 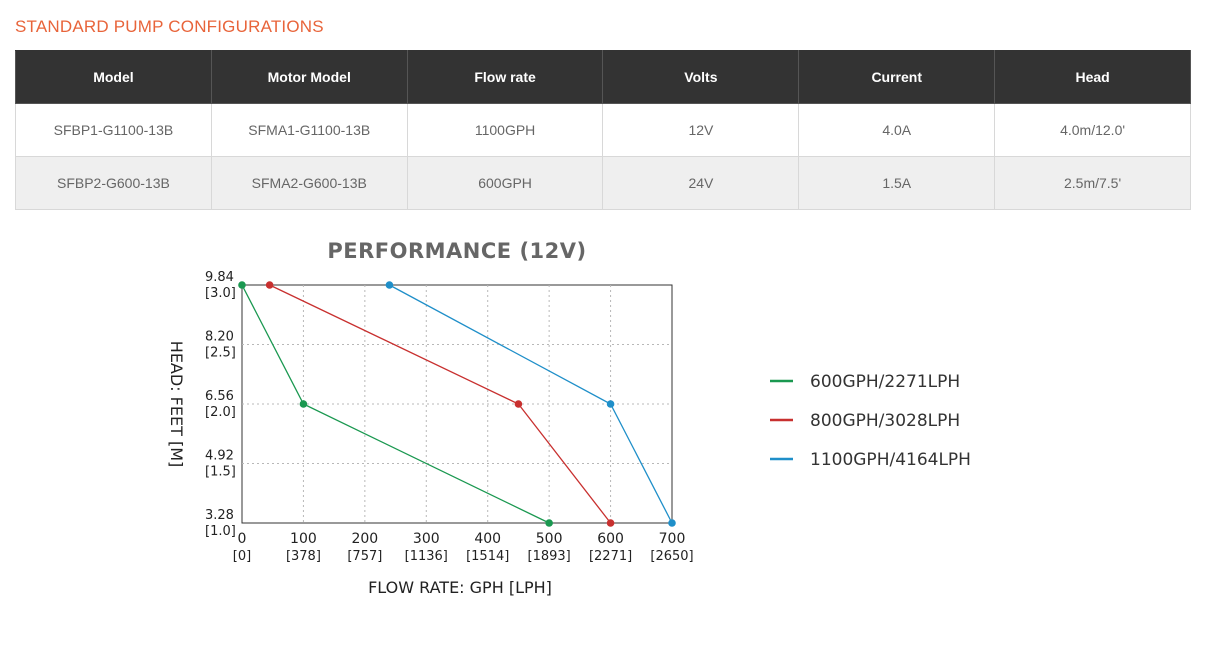 I want to click on cell-motor-model: SFMA1-G1100-13B, so click(x=309, y=130).